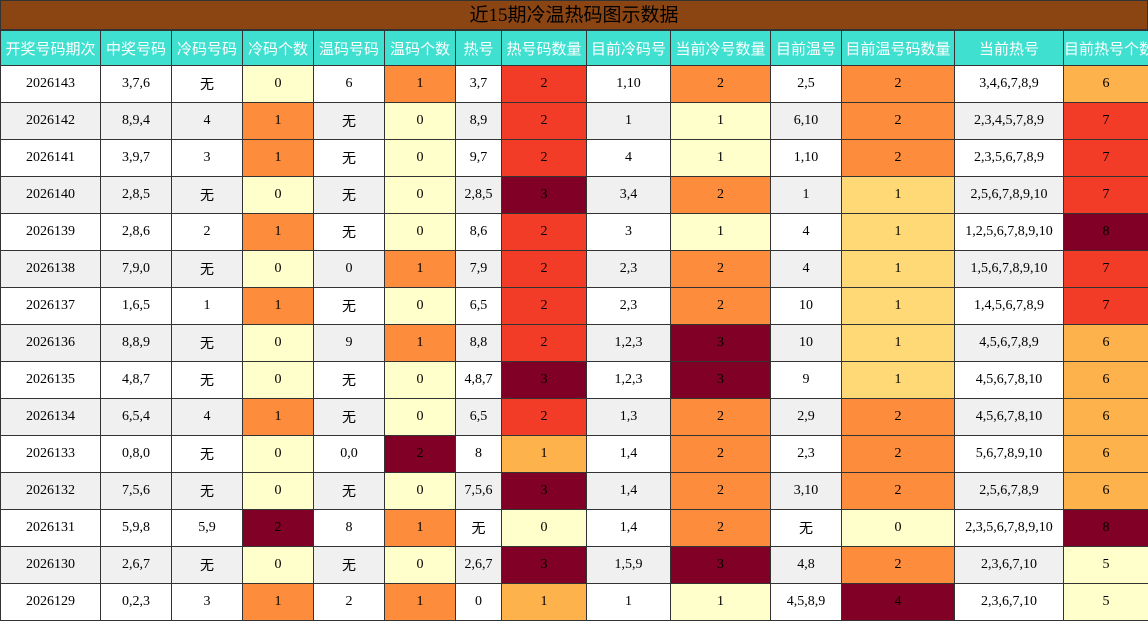  I want to click on hot-numbers-cell: 2,6,7, so click(479, 565).